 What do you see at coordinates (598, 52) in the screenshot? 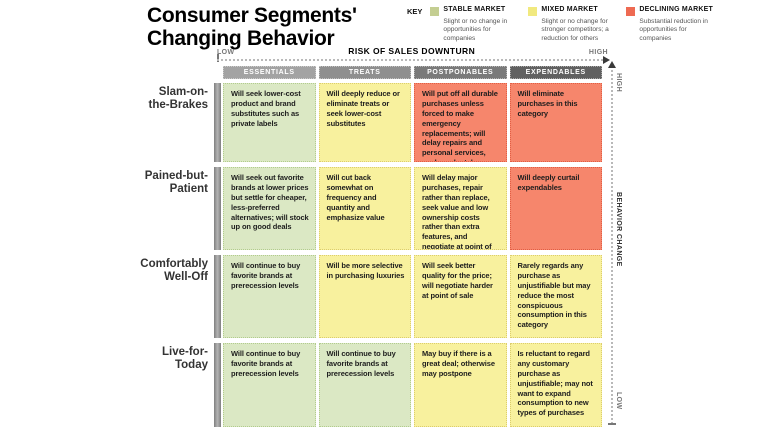
I see `x-axis-high-label: HIGH` at bounding box center [598, 52].